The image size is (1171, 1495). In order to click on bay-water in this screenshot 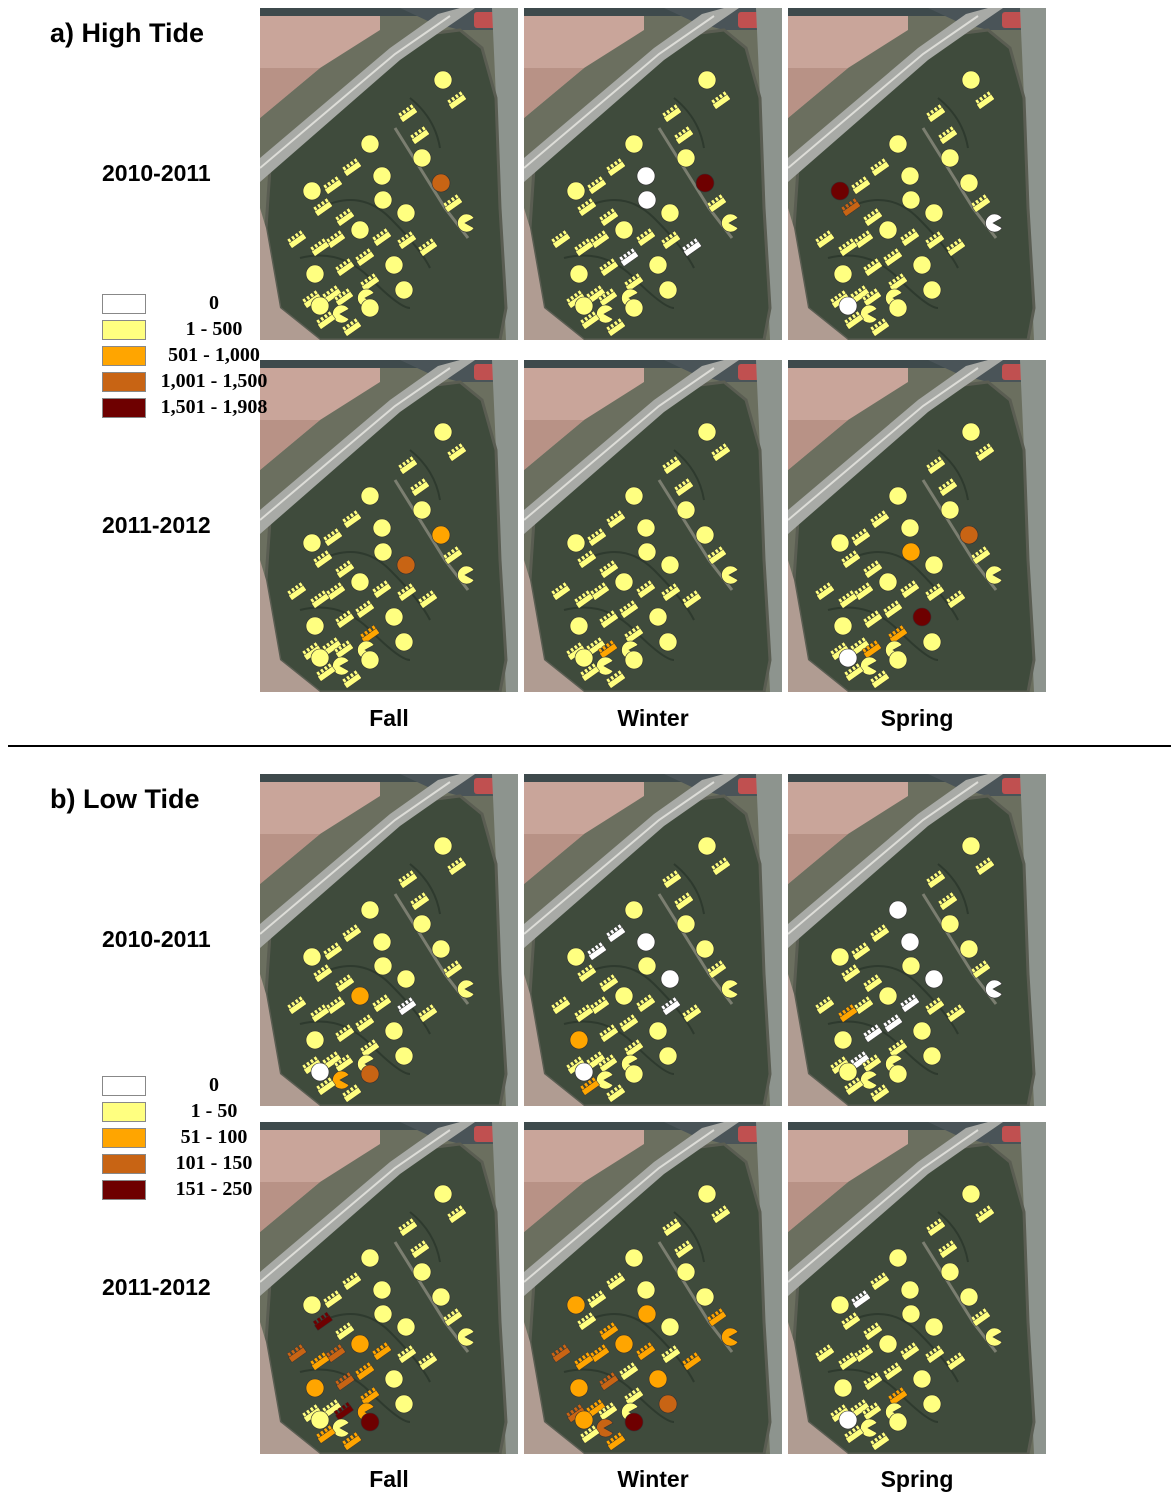, I will do `click(769, 526)`.